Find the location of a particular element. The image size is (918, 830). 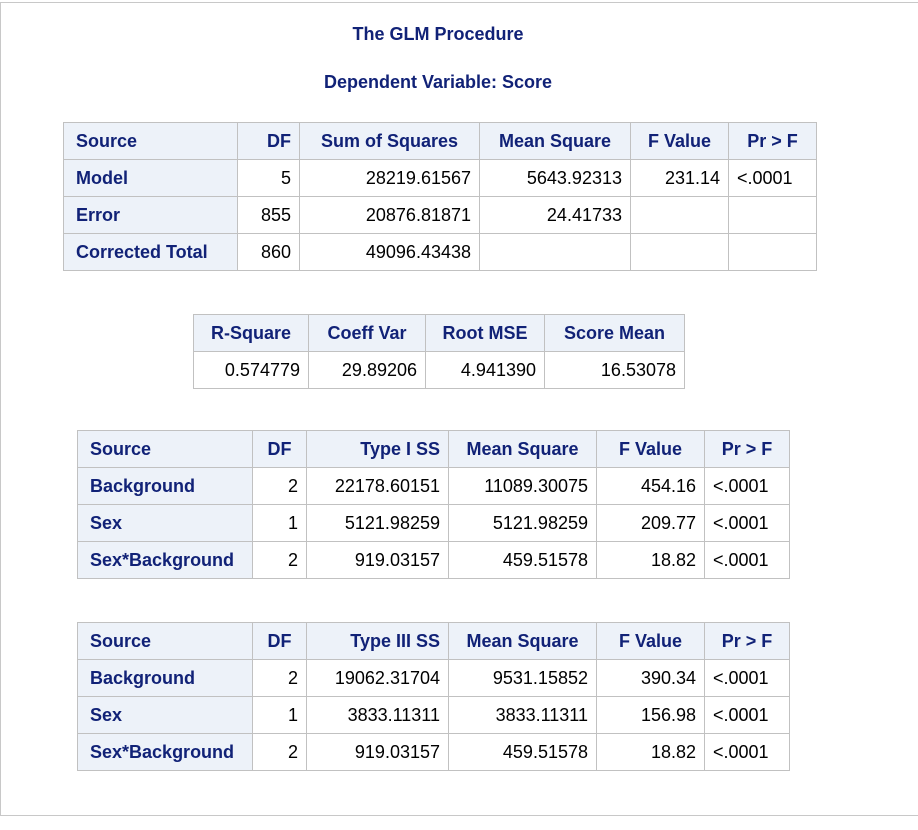

table-row: 0.574779 29.89206 4.941390 16.53078 is located at coordinates (439, 370).